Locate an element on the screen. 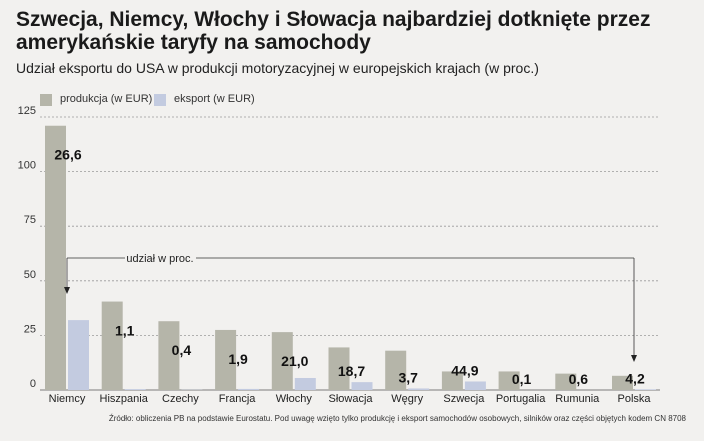 This screenshot has width=704, height=441. share-label: 3,7 is located at coordinates (408, 377).